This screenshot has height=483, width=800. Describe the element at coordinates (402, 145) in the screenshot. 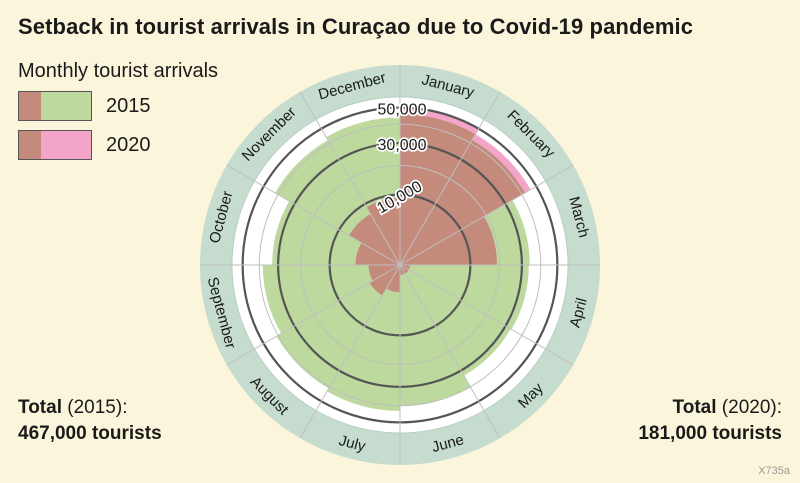

I see `tick-label-30000: 30,000` at that location.